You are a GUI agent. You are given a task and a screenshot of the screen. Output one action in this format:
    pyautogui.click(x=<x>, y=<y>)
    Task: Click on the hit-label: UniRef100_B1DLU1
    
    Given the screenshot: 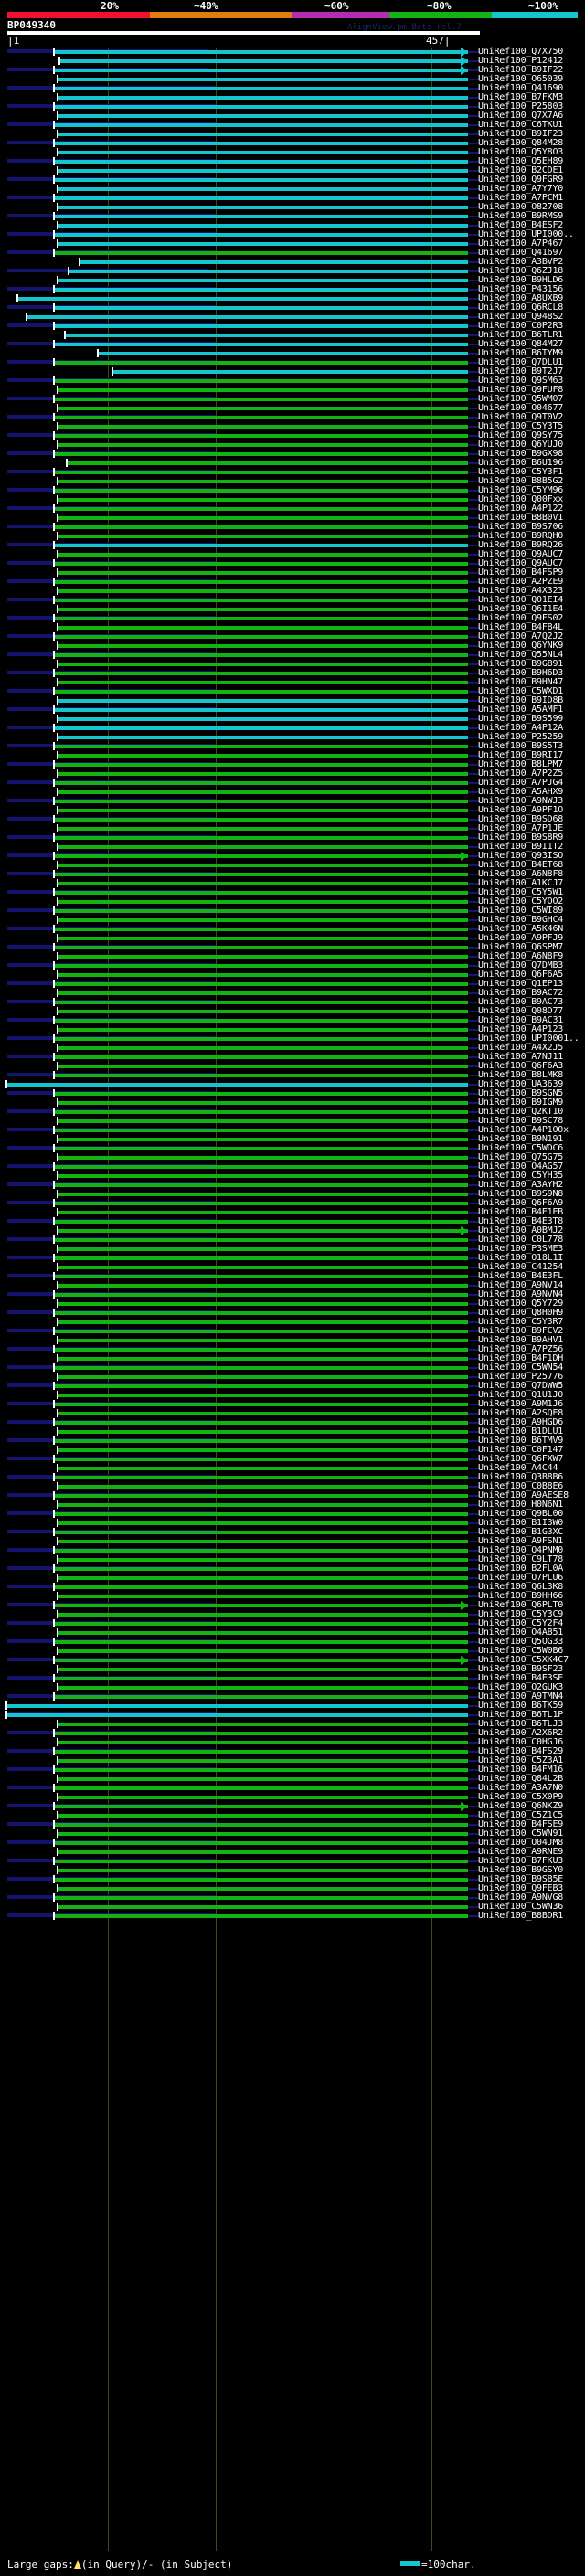 What is the action you would take?
    pyautogui.click(x=521, y=1431)
    